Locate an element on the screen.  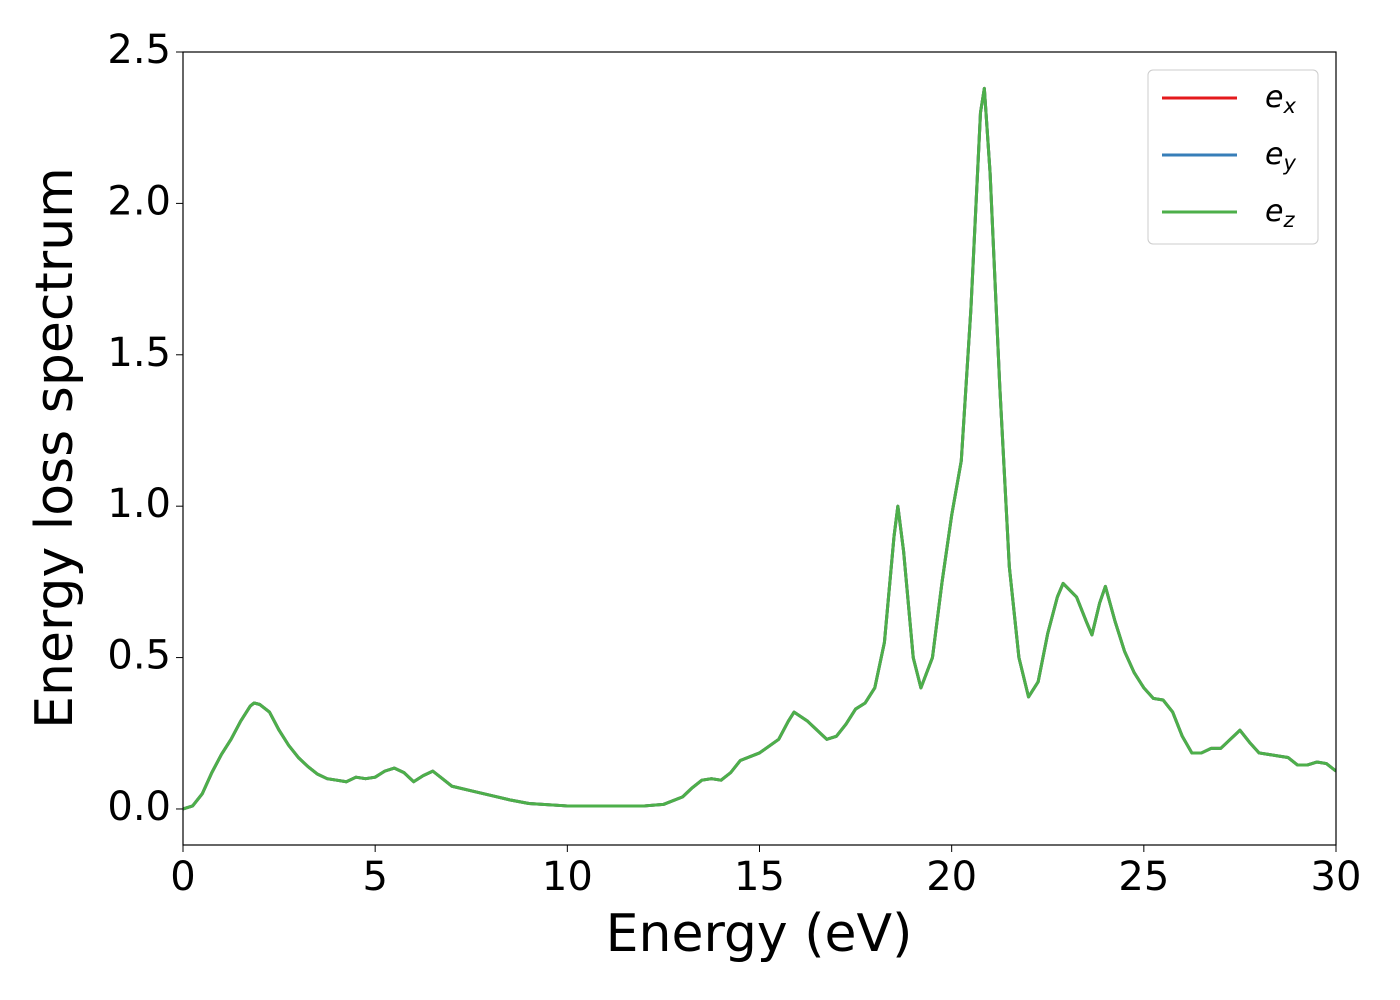
x-tick-label: 20 is located at coordinates (951, 877).